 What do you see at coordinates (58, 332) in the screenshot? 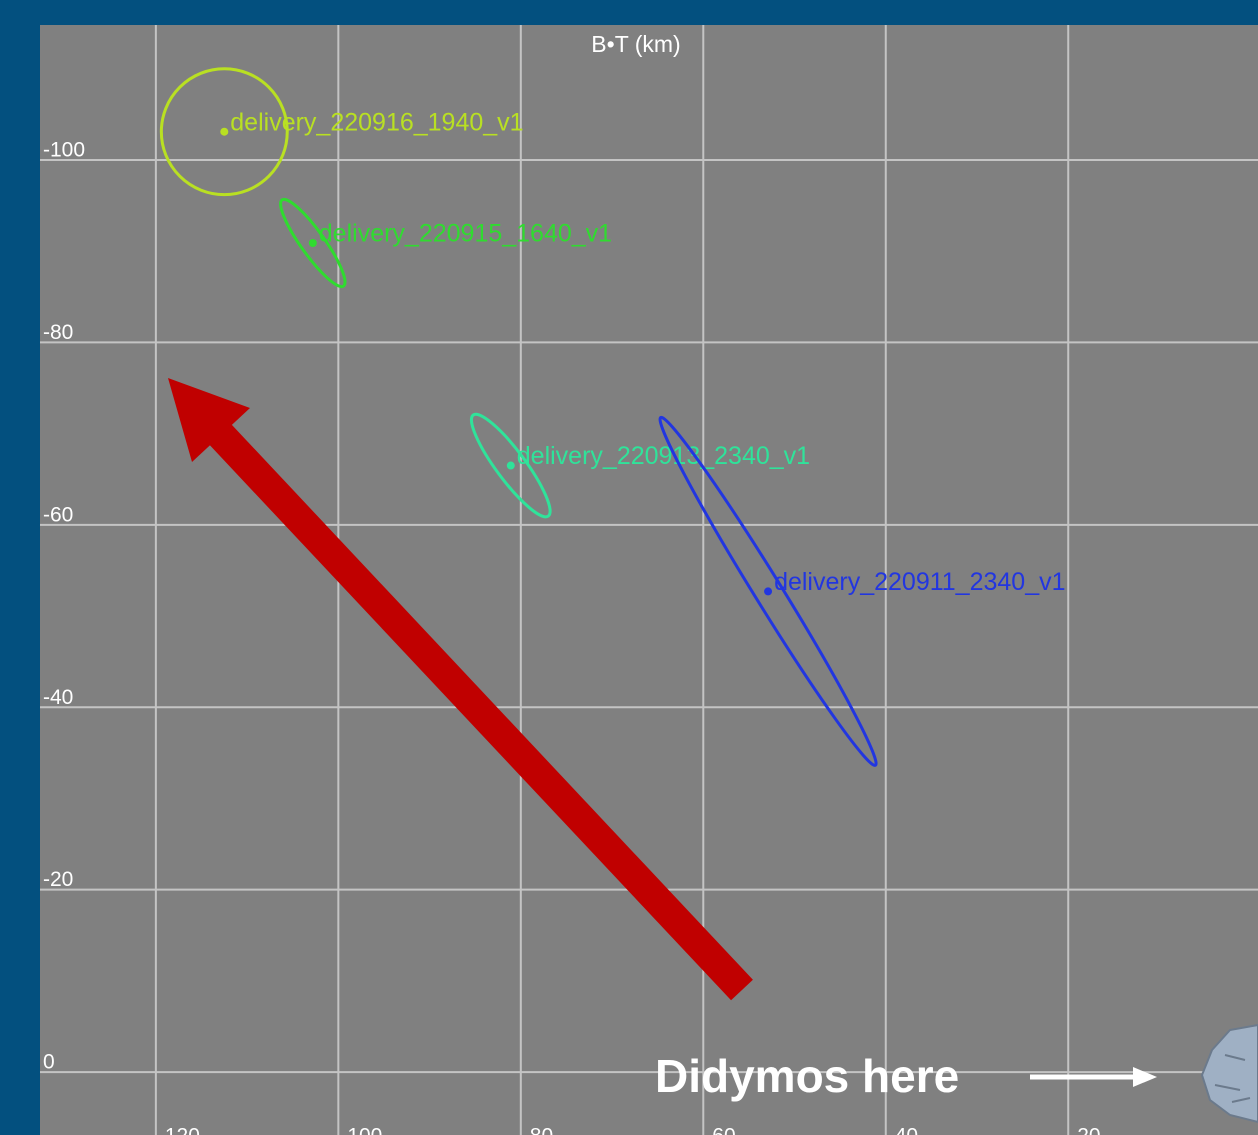
I see `y-tick-label: -80` at bounding box center [58, 332].